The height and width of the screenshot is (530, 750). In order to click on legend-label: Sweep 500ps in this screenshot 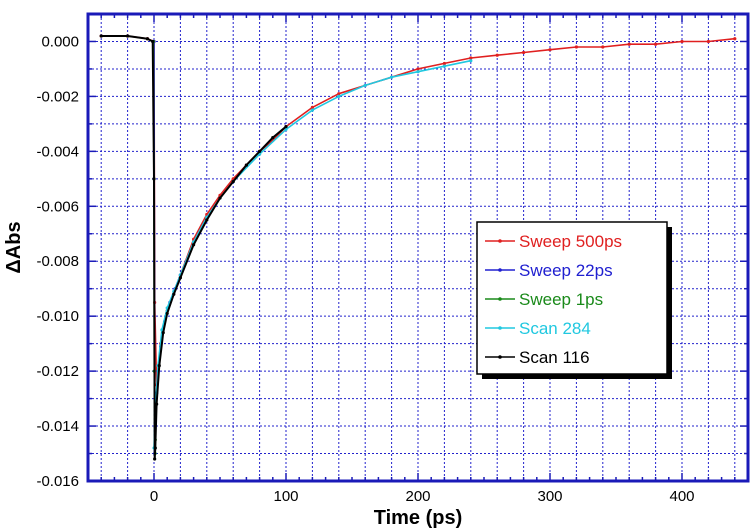, I will do `click(570, 241)`.